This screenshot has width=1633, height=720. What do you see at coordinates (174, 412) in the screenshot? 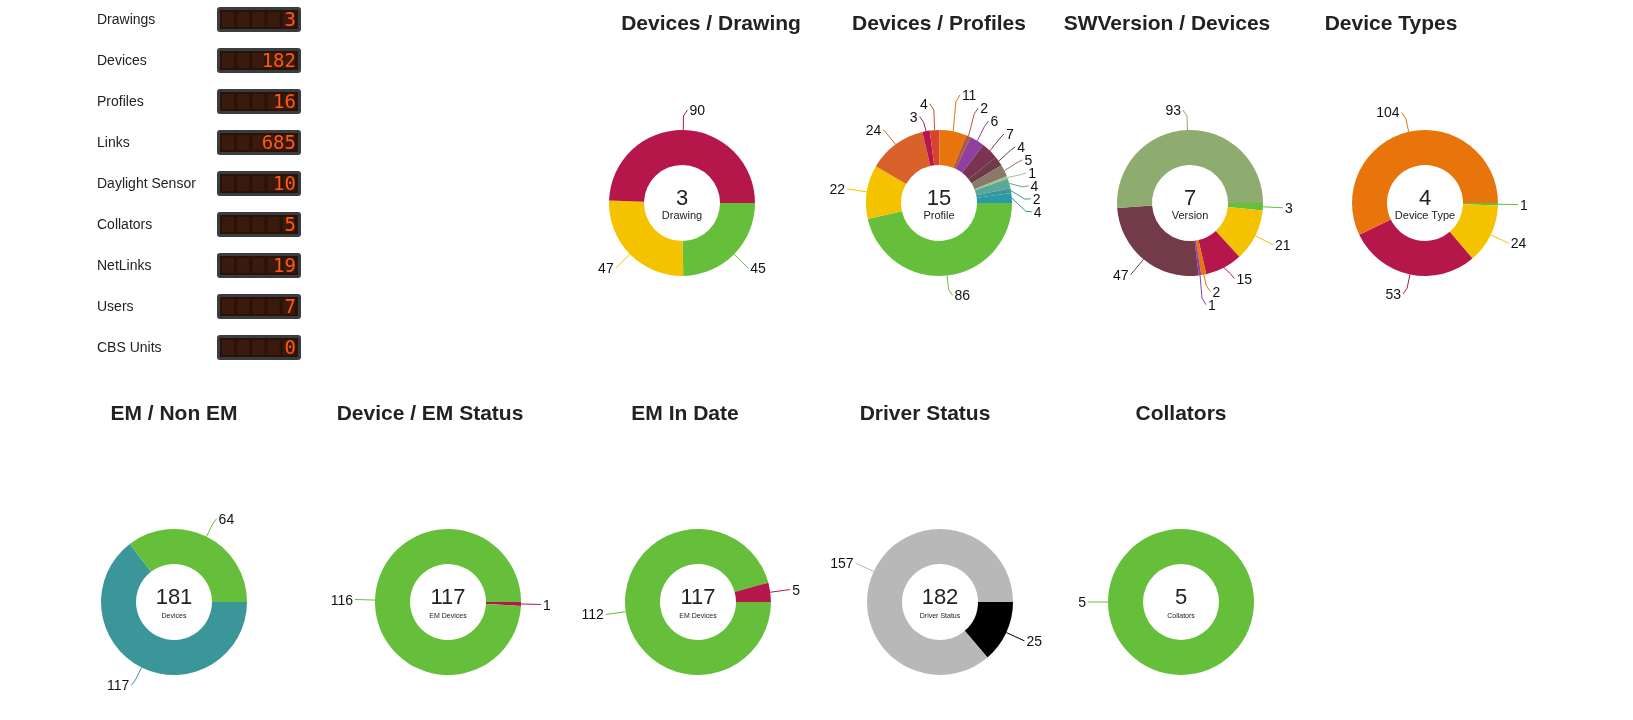
I see `chart-title: EM / Non EM` at bounding box center [174, 412].